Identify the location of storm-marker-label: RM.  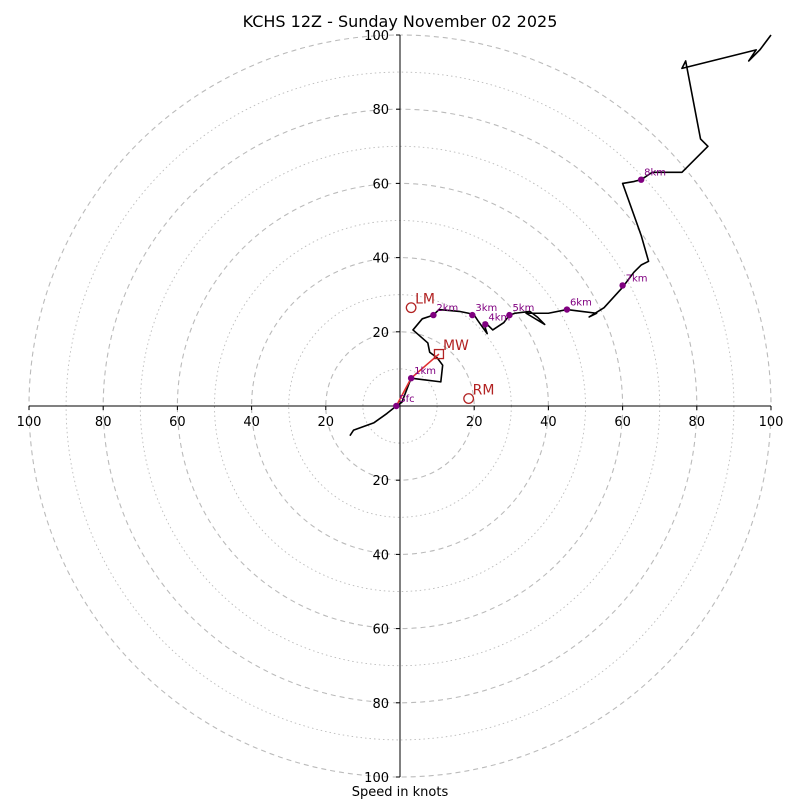
(484, 391).